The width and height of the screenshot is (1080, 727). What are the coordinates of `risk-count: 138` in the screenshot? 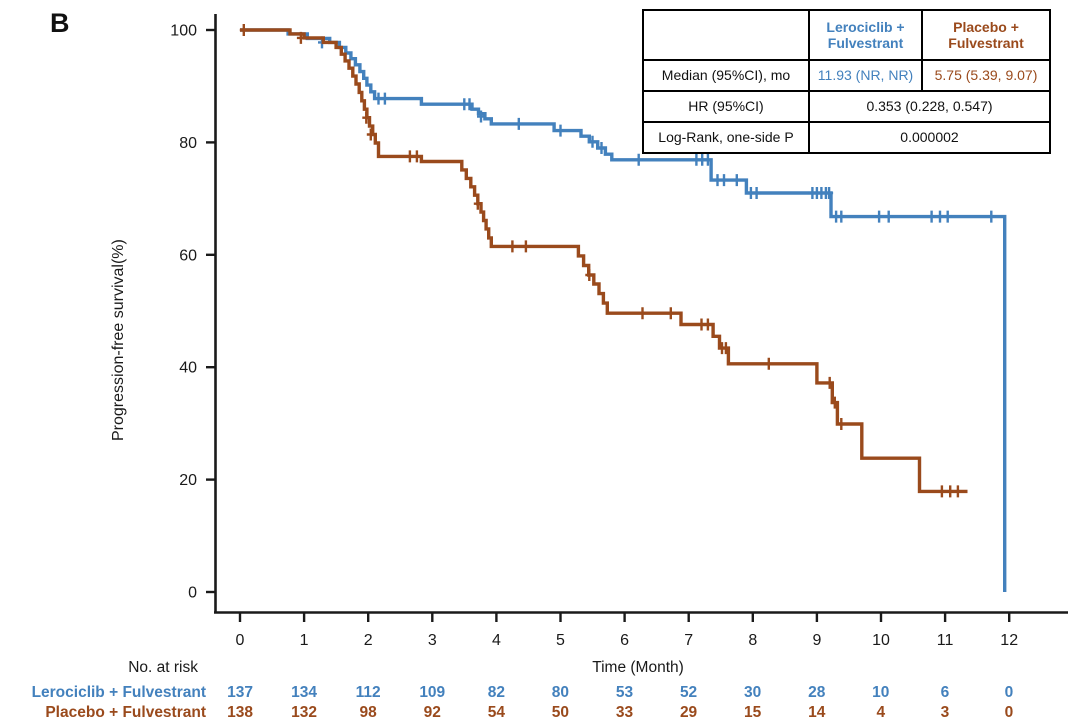 It's located at (240, 712).